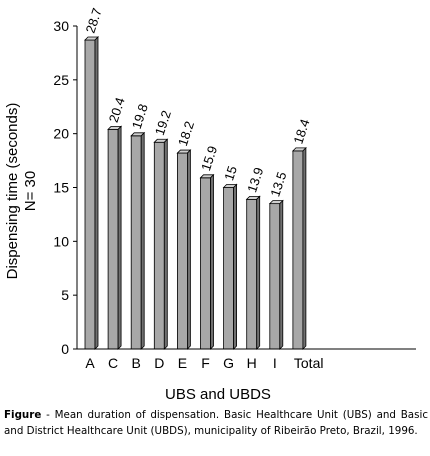  What do you see at coordinates (136, 363) in the screenshot?
I see `x-category-label: B` at bounding box center [136, 363].